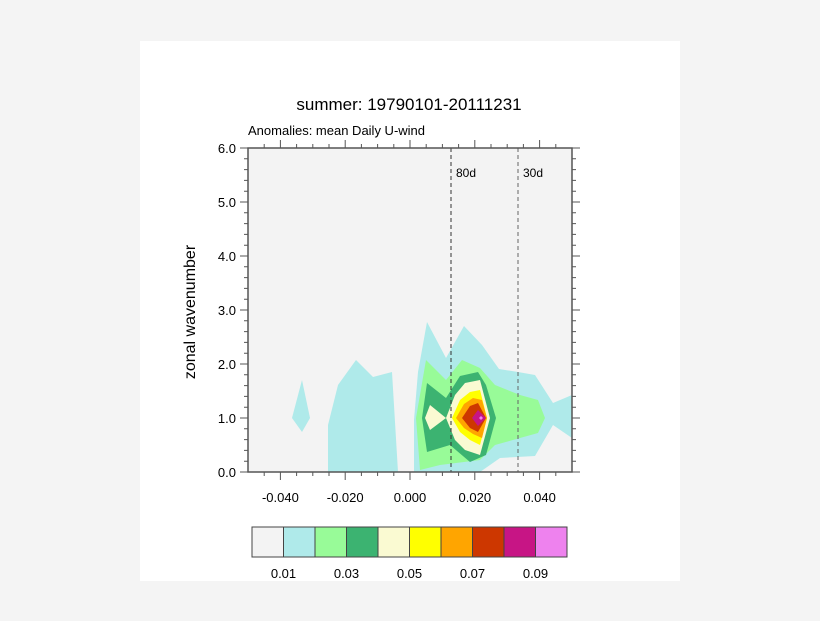 This screenshot has height=621, width=820. What do you see at coordinates (227, 202) in the screenshot?
I see `y-tick-label: 5.0` at bounding box center [227, 202].